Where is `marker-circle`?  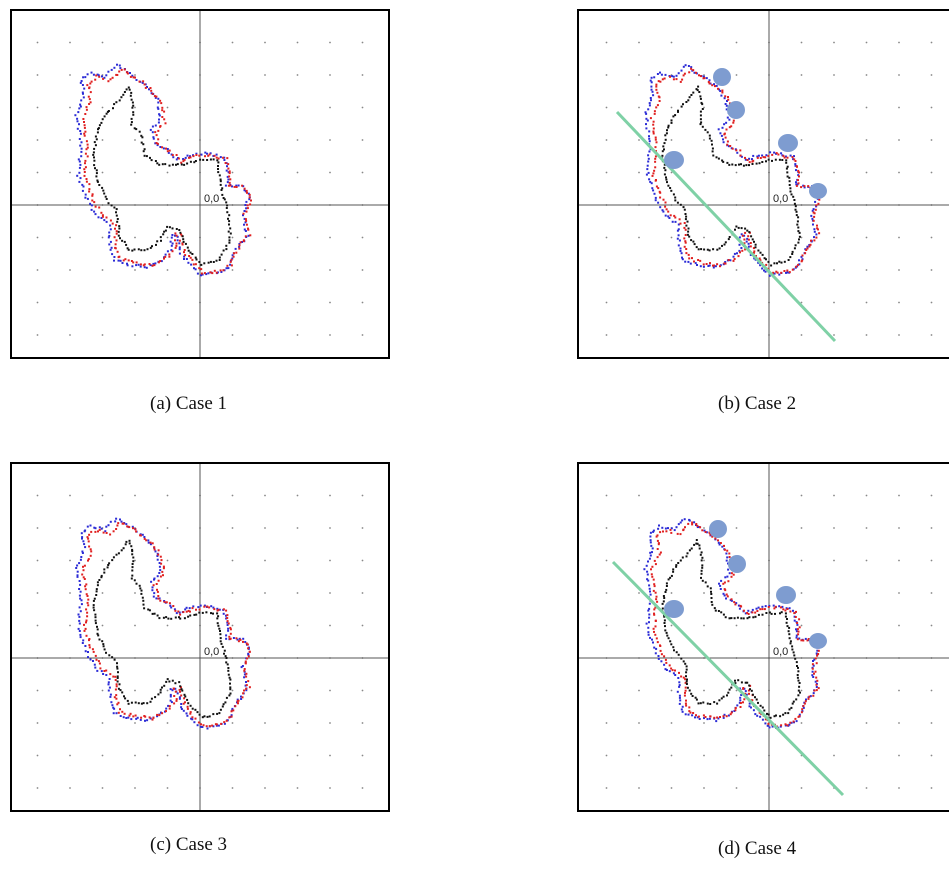
marker-circle is located at coordinates (786, 595).